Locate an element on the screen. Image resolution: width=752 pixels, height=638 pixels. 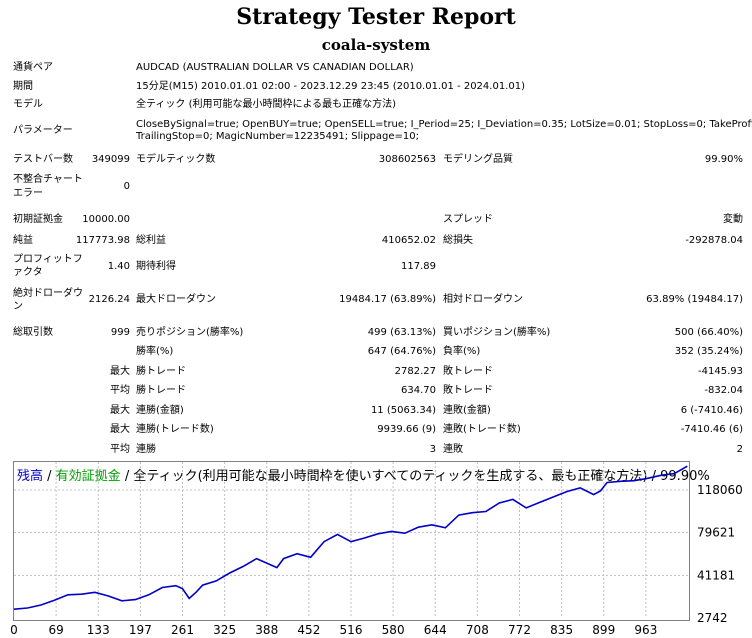
abs-drawdown-label-1: 絶対ドローダウ is located at coordinates (48, 293).